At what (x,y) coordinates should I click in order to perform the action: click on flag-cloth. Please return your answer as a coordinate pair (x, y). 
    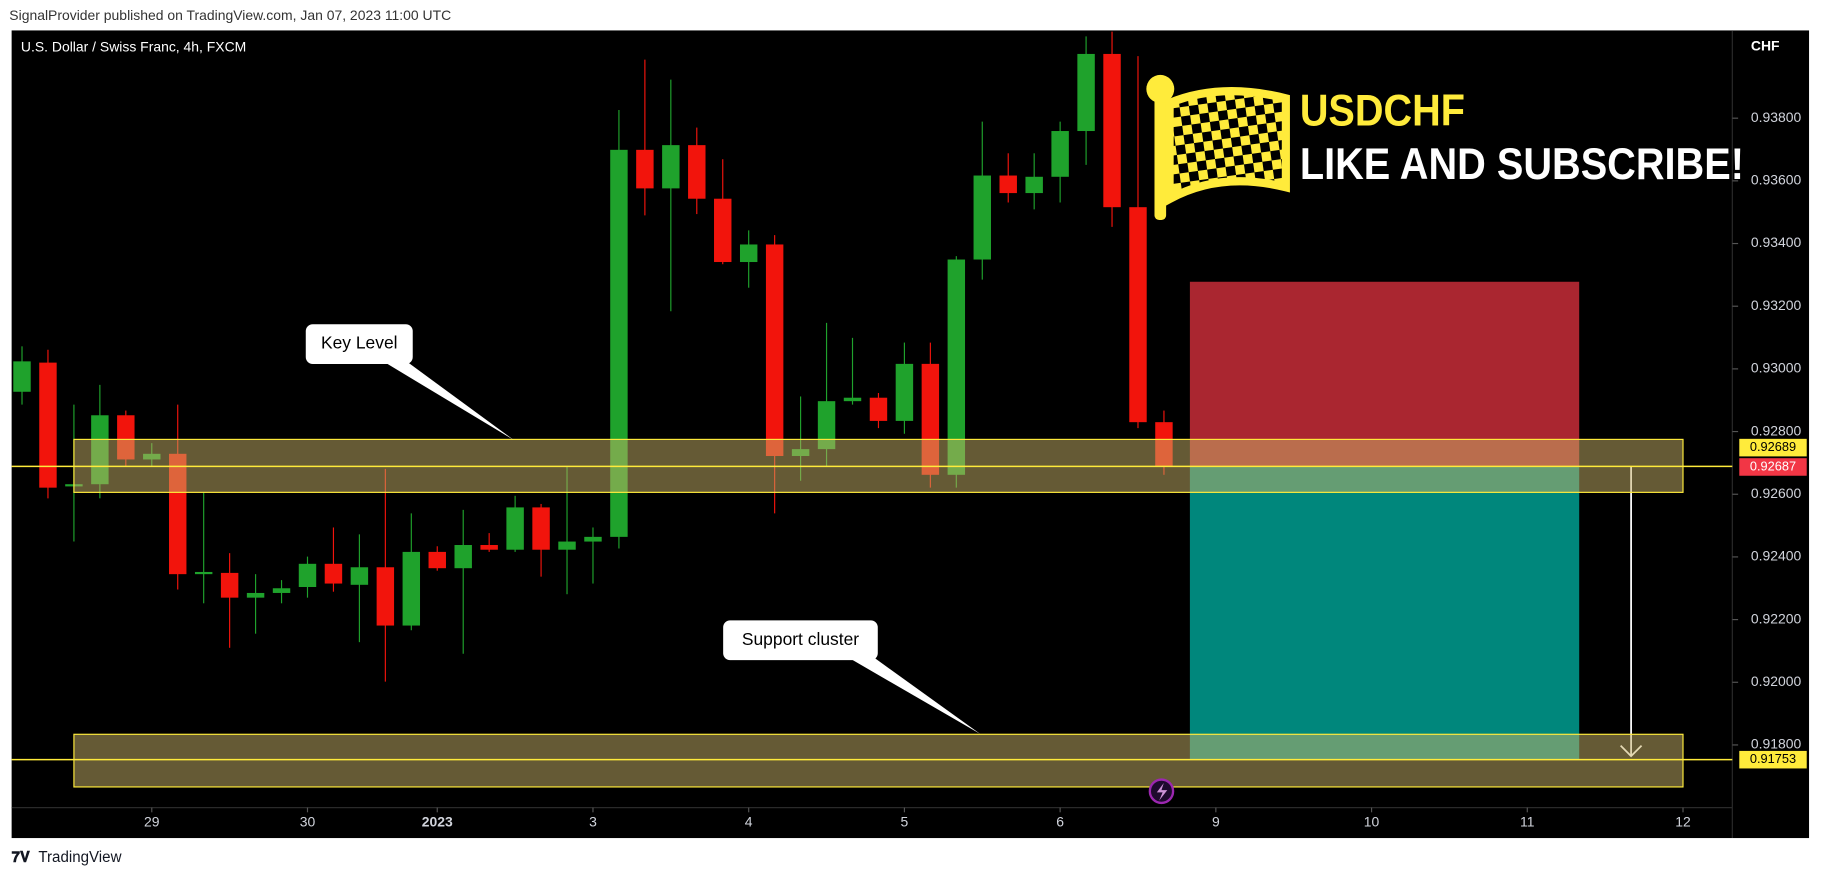
    Looking at the image, I should click on (1227, 146).